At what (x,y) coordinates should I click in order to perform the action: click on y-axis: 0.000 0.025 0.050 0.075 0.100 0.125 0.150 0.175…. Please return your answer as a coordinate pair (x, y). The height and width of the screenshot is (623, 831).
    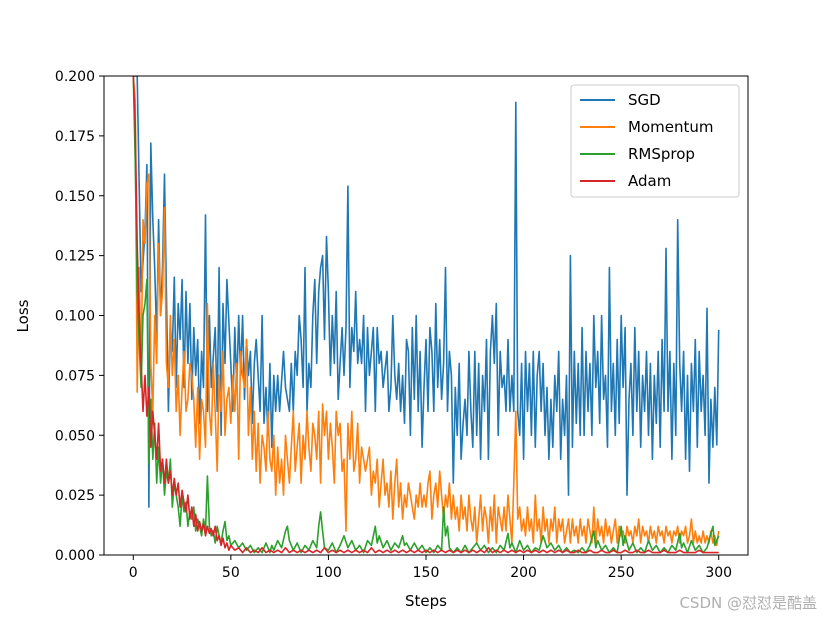
    Looking at the image, I should click on (79, 316).